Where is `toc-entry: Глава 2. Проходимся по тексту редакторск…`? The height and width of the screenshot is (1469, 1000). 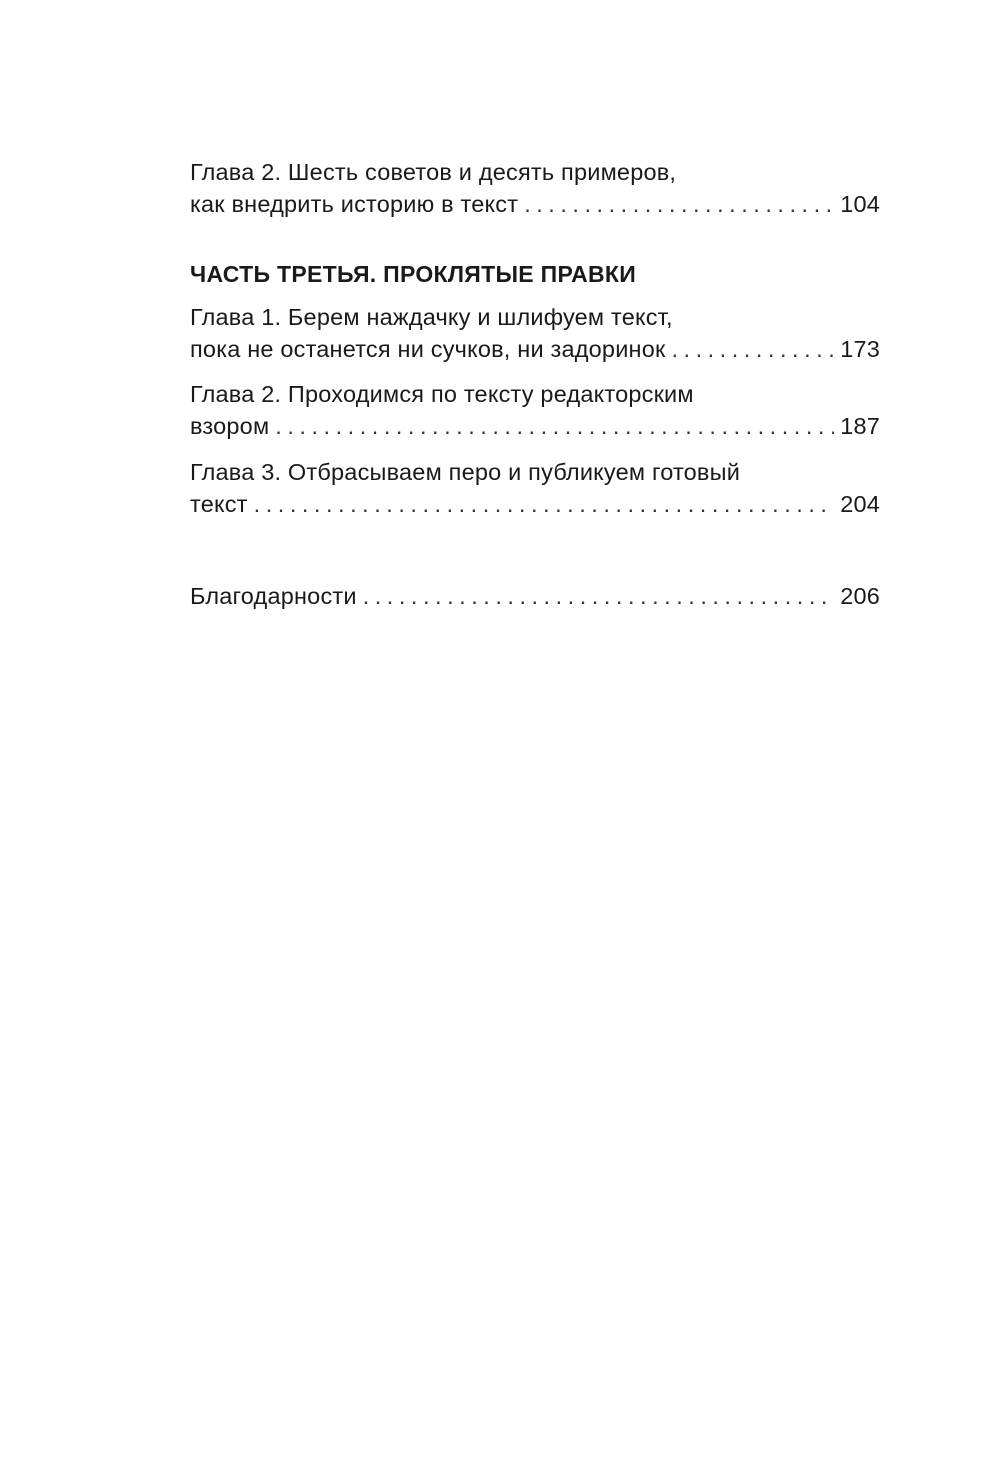
toc-entry: Глава 2. Проходимся по тексту редакторск… is located at coordinates (535, 410).